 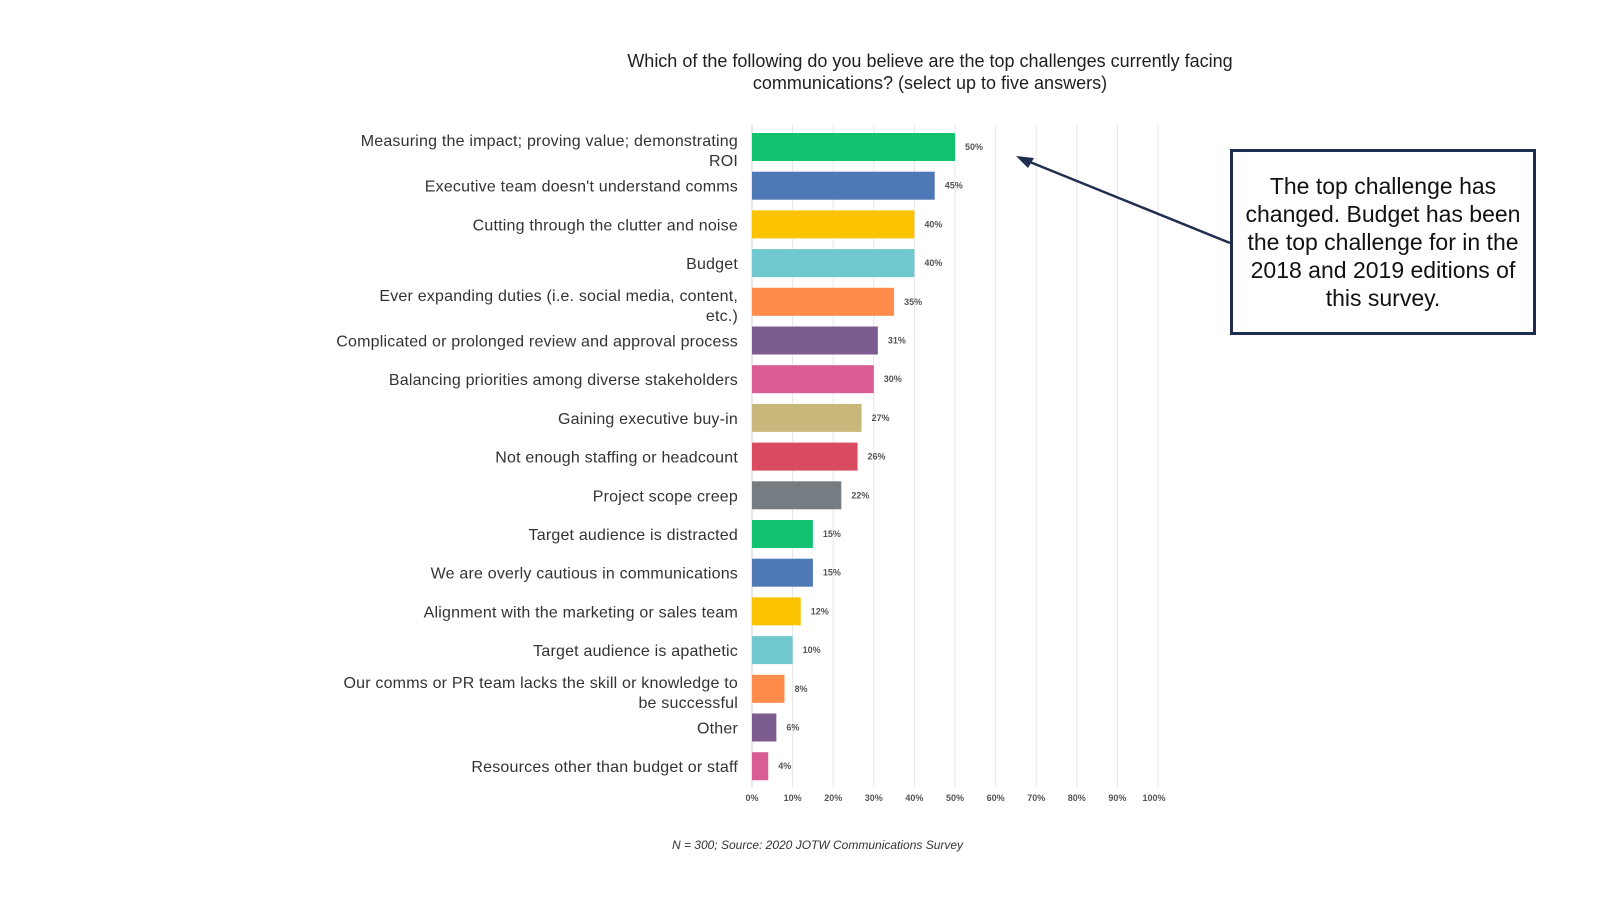 I want to click on x-tick-label: 30%, so click(x=874, y=798).